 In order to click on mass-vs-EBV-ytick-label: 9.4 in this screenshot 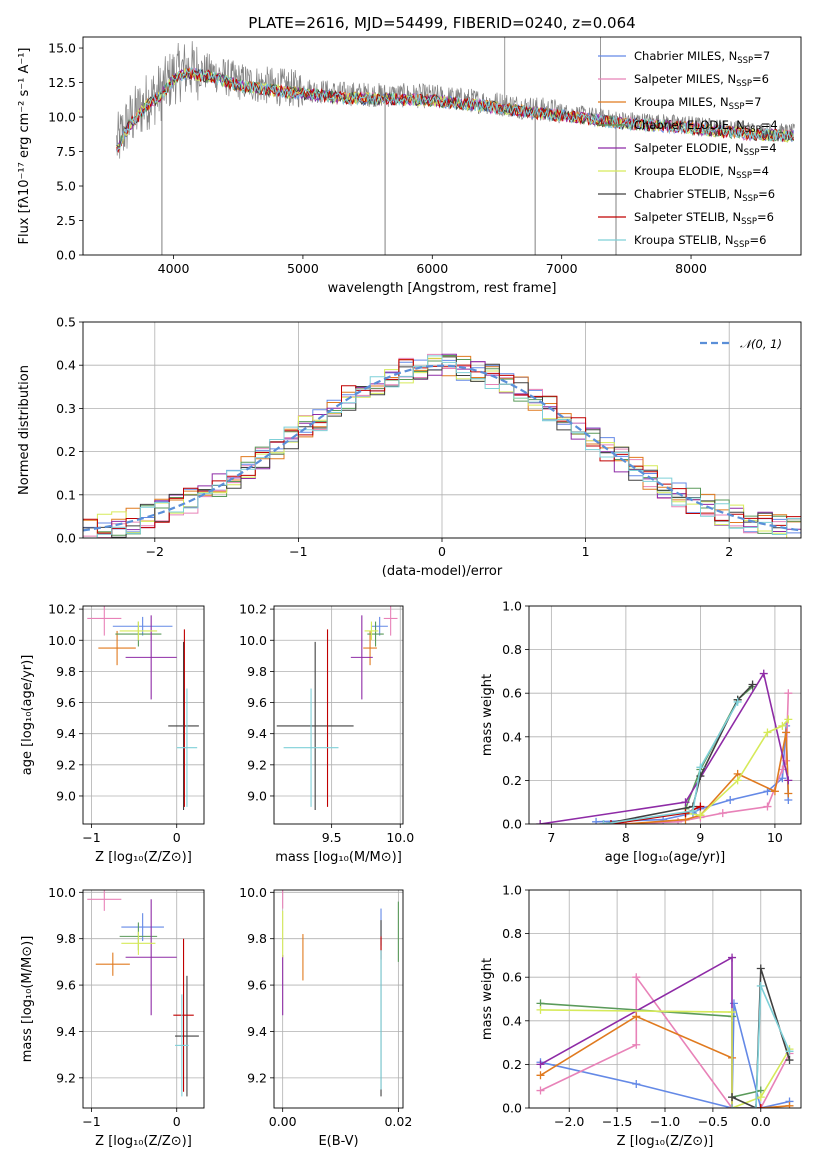, I will do `click(257, 1031)`.